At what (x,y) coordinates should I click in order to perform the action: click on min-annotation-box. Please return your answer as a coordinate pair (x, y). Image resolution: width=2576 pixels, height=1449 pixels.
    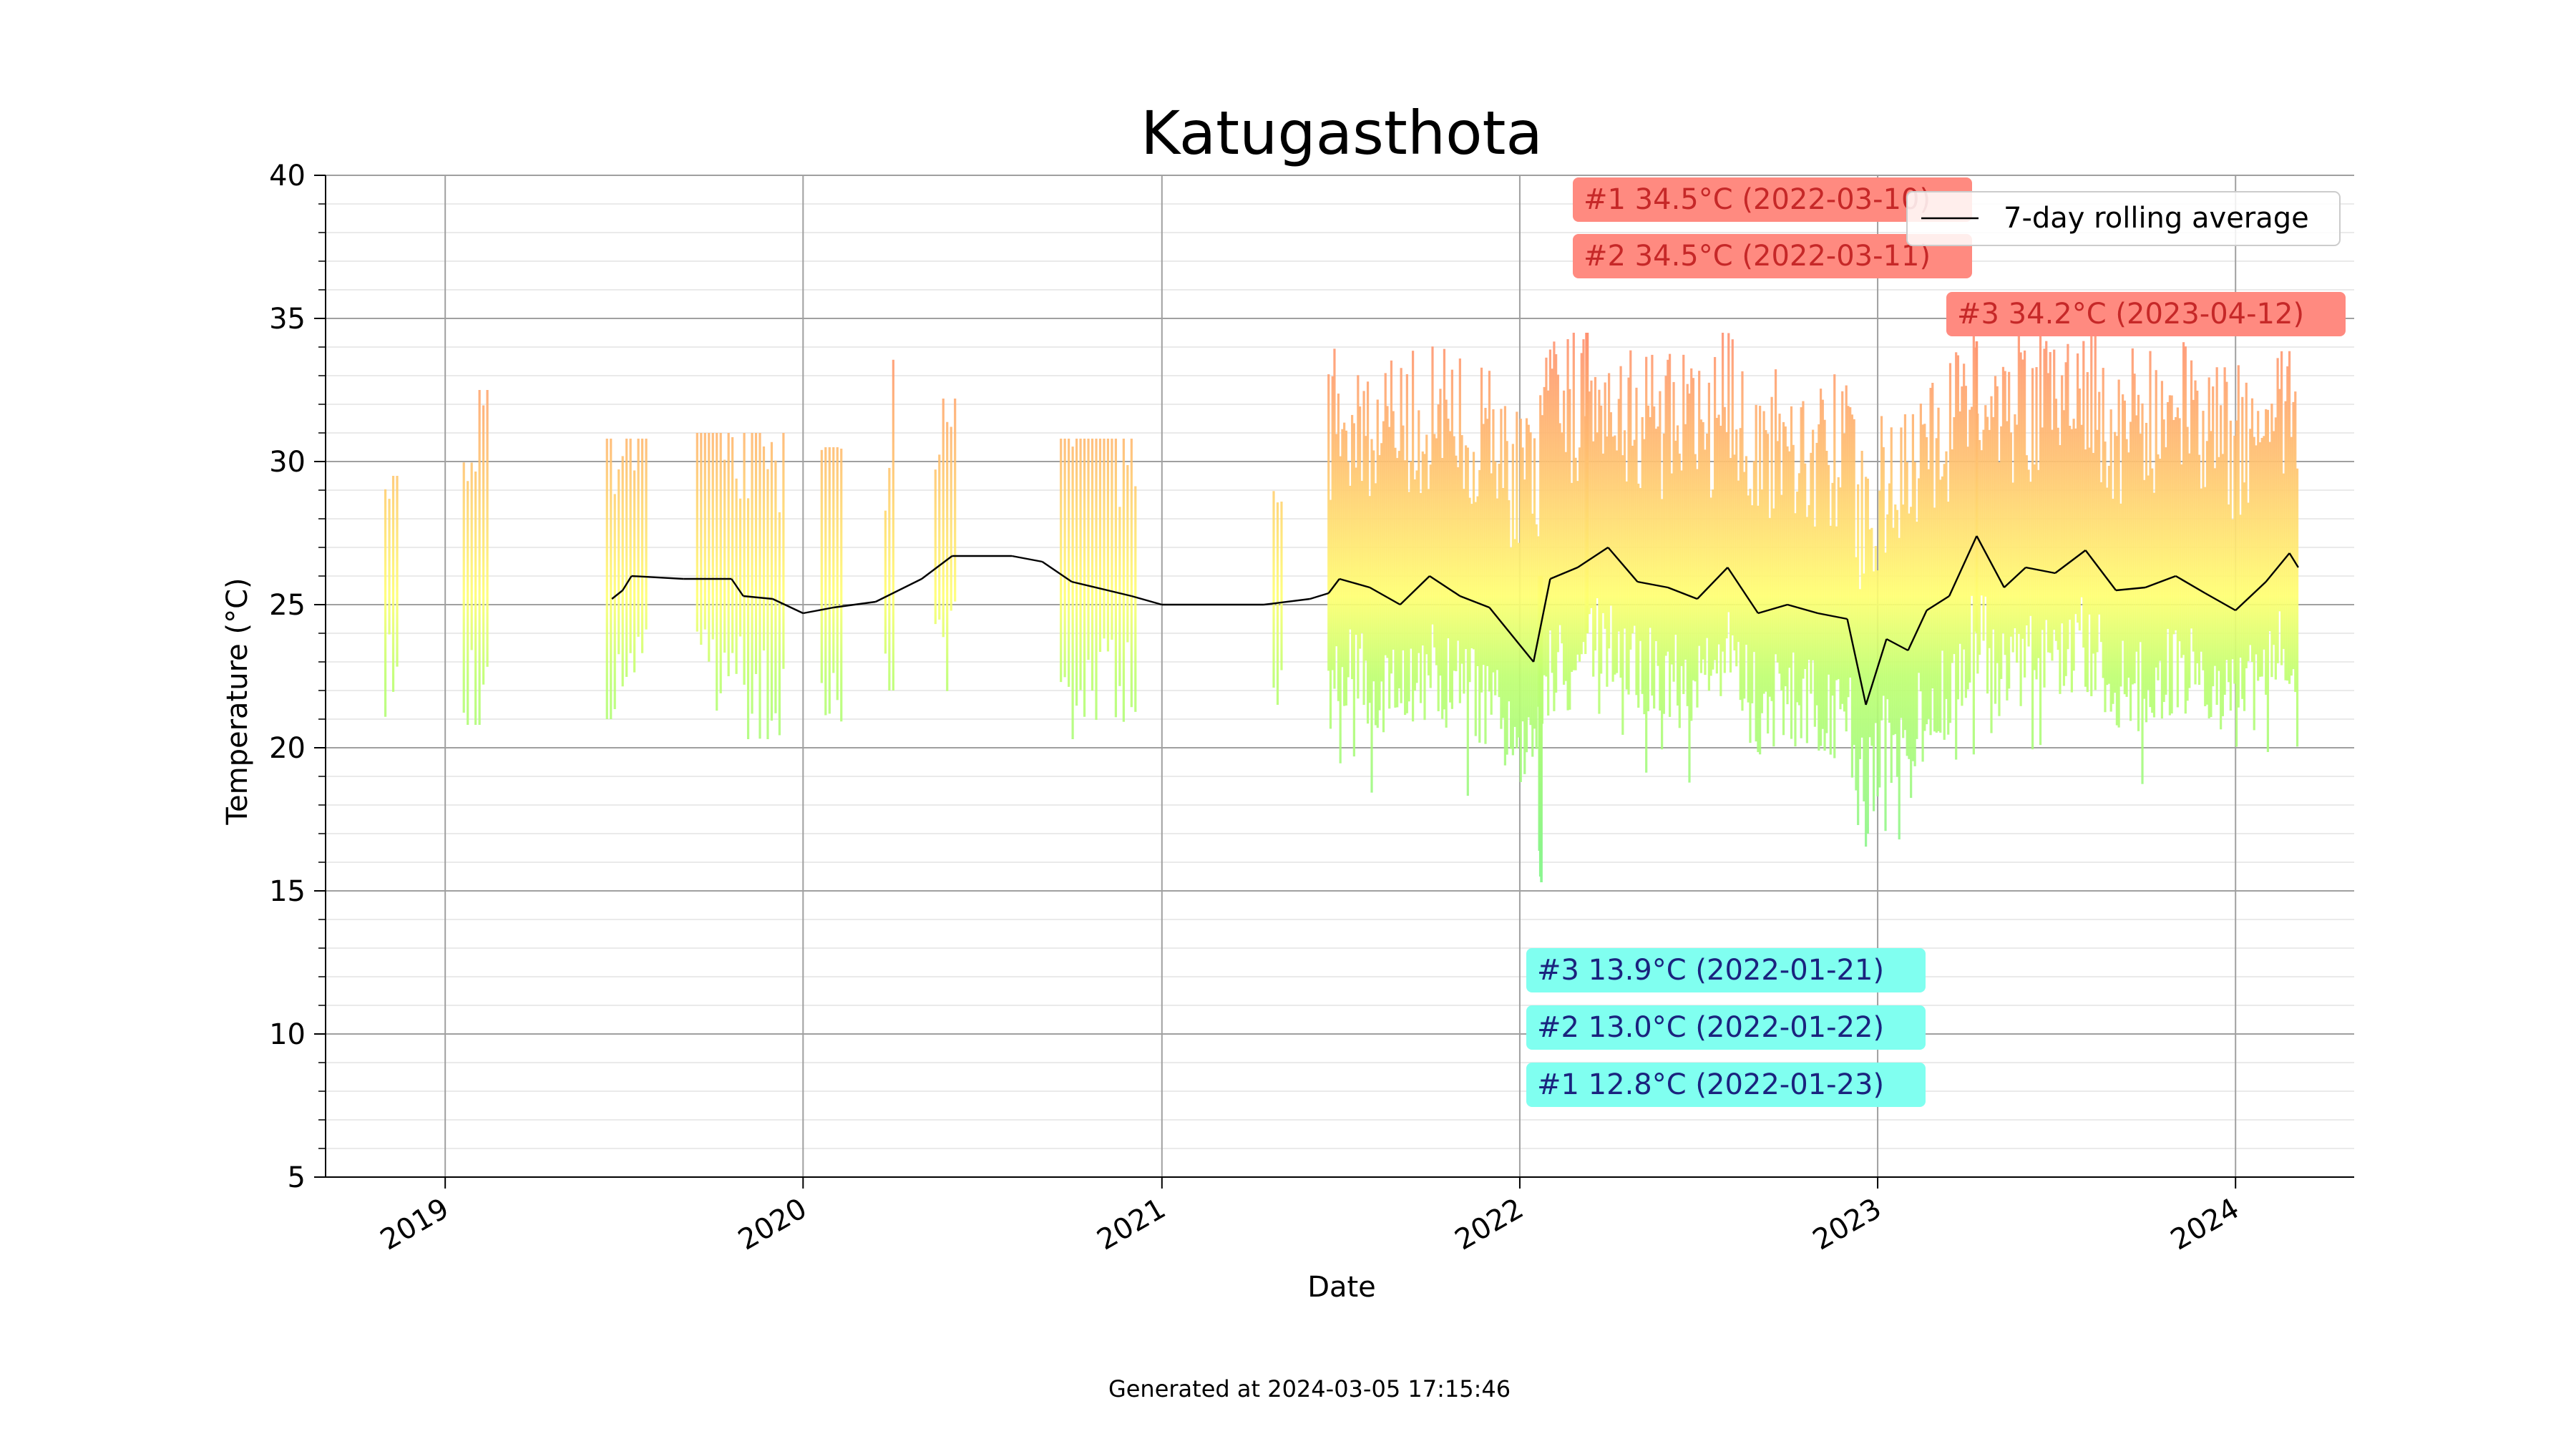
    Looking at the image, I should click on (1726, 970).